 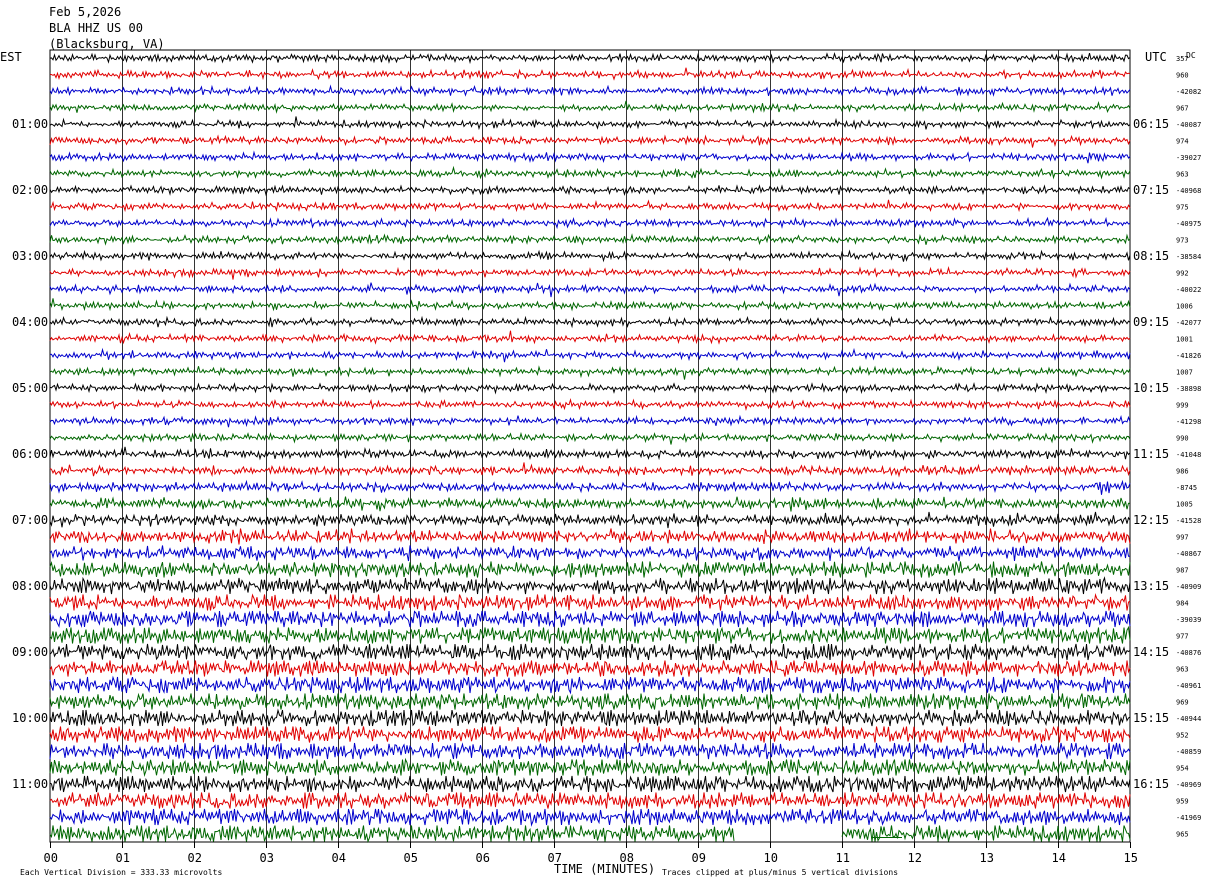 I want to click on x-tick-label: 09, so click(x=699, y=858).